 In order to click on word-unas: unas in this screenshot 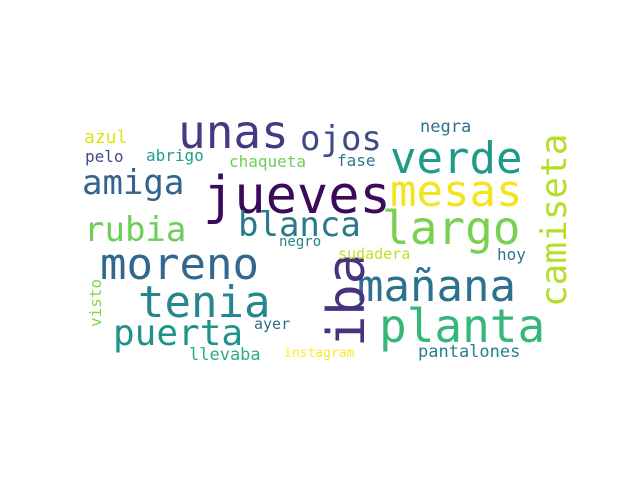, I will do `click(233, 132)`.